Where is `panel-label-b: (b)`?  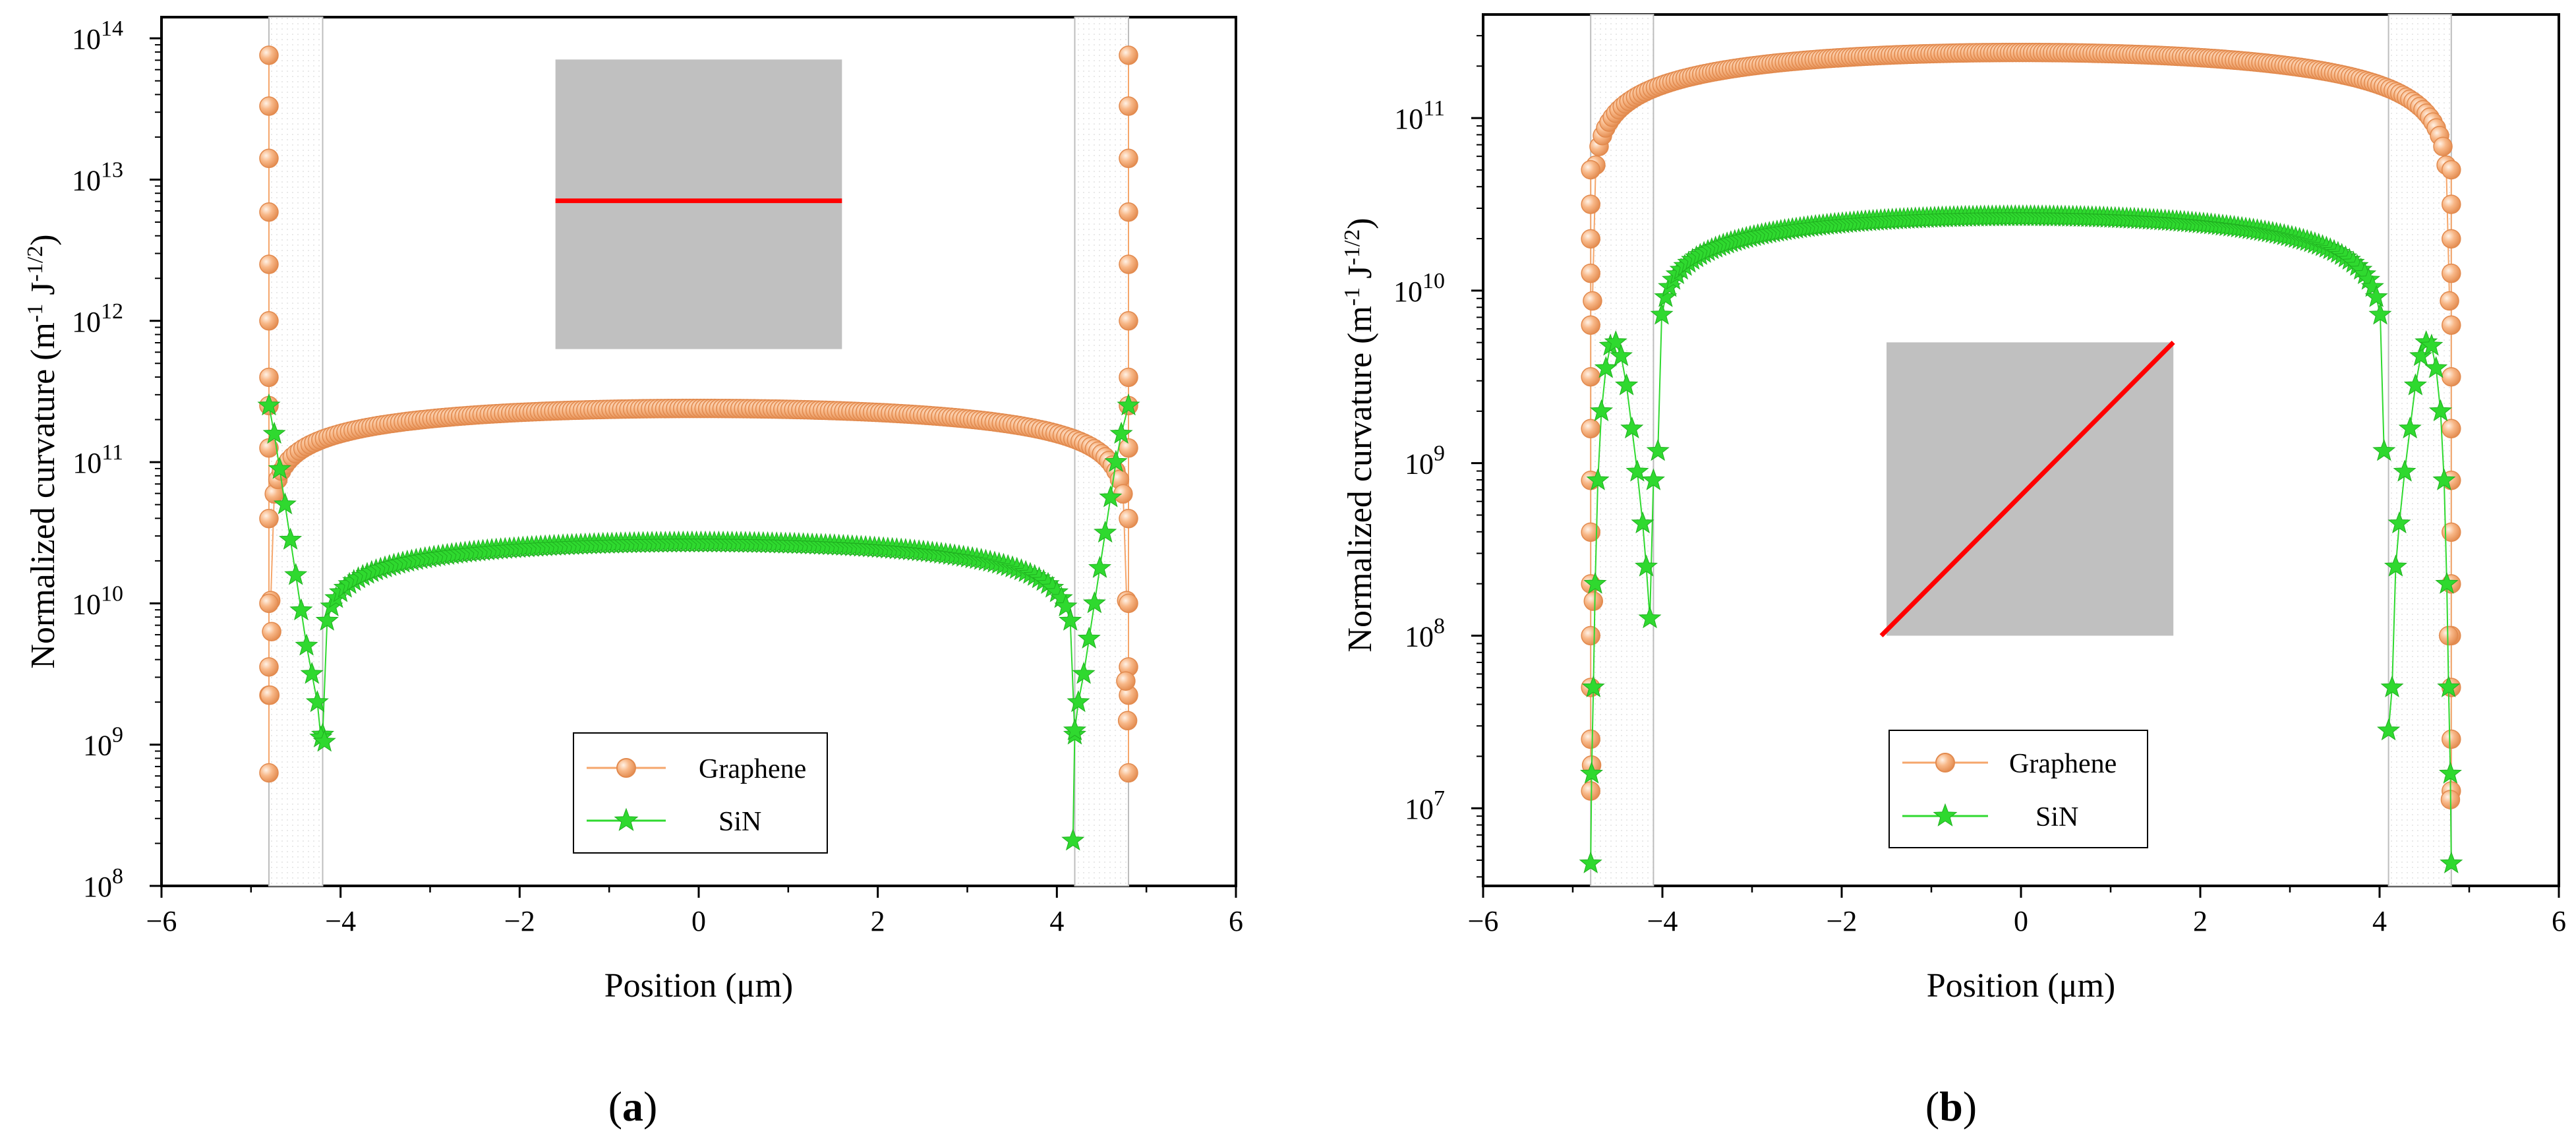 panel-label-b: (b) is located at coordinates (1951, 1106).